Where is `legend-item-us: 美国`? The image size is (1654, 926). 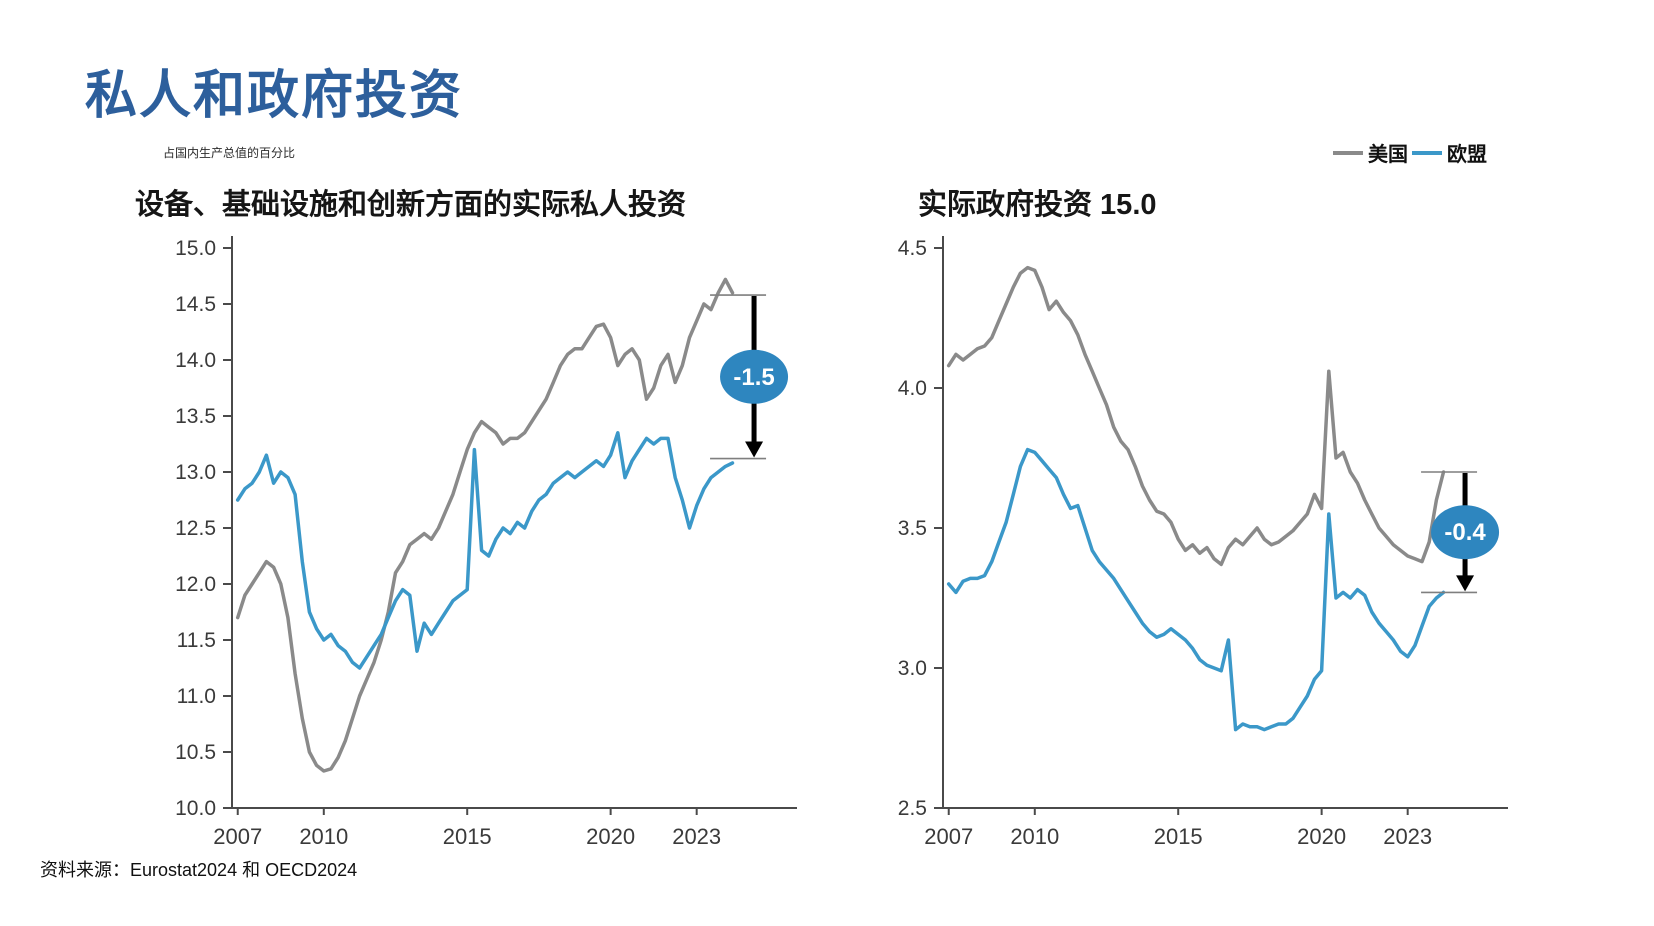 legend-item-us: 美国 is located at coordinates (1370, 152).